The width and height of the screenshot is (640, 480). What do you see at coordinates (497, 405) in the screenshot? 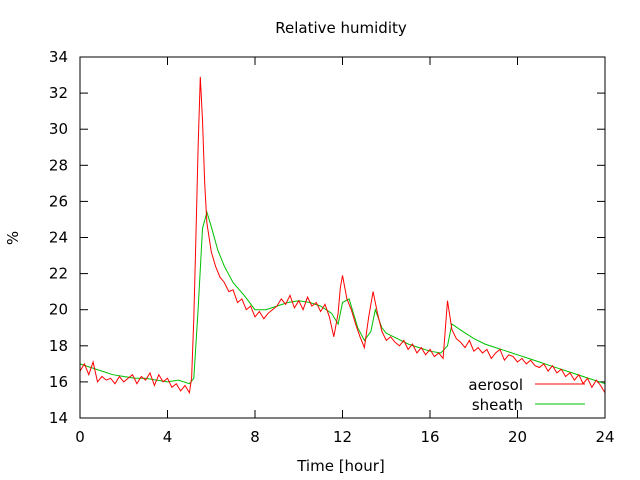
I see `legend-label-sheath: sheath` at bounding box center [497, 405].